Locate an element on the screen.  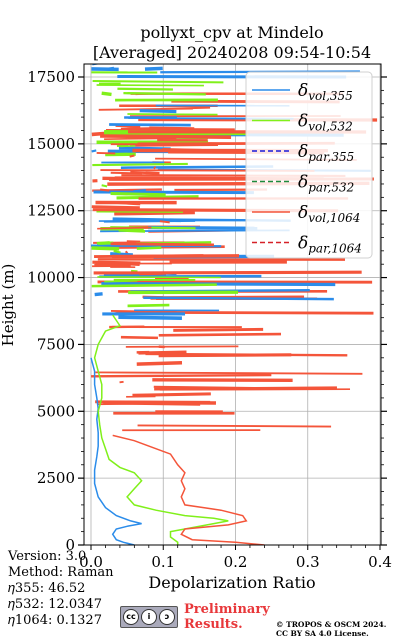
y-tick-label: 0 is located at coordinates (70, 545).